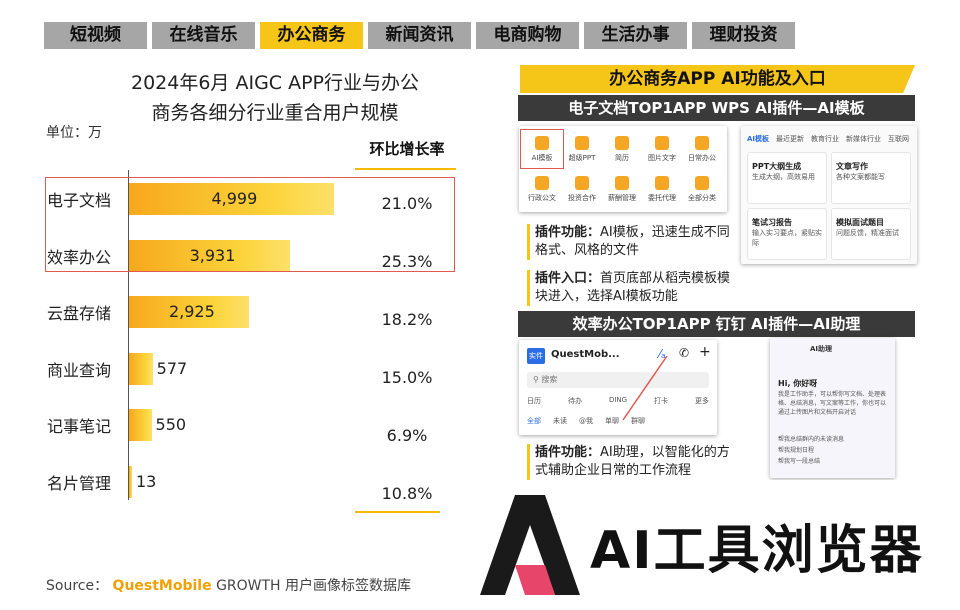  What do you see at coordinates (702, 401) in the screenshot?
I see `toolbar-more: 更多` at bounding box center [702, 401].